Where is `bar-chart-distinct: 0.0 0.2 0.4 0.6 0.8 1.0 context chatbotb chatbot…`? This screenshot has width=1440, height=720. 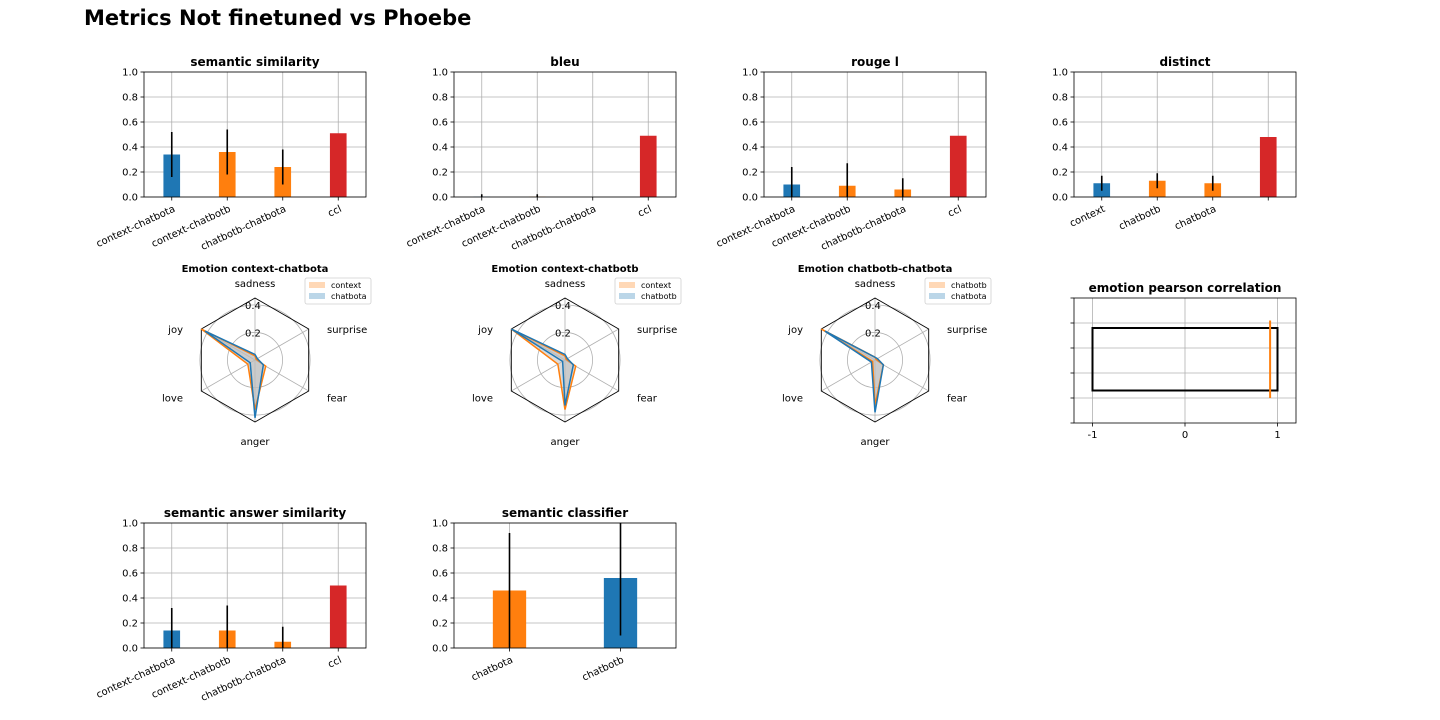
bar-chart-distinct: 0.0 0.2 0.4 0.6 0.8 1.0 context chatbotb chatbot… is located at coordinates (1174, 144).